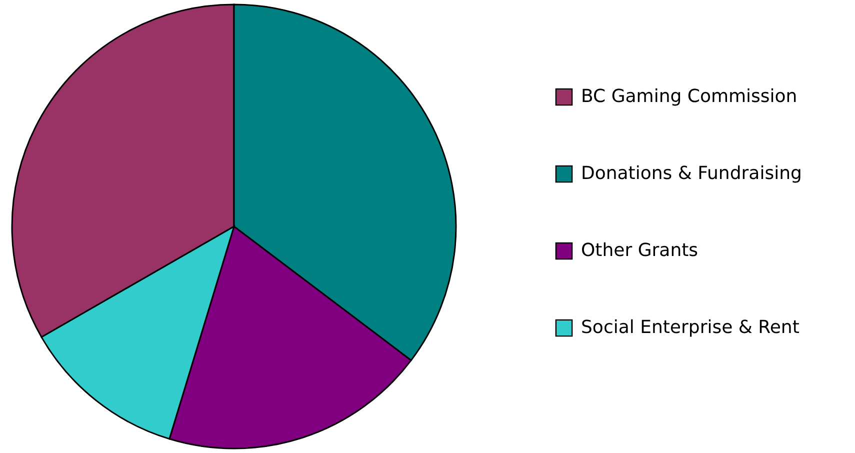  I want to click on legend-label: Other Grants, so click(639, 250).